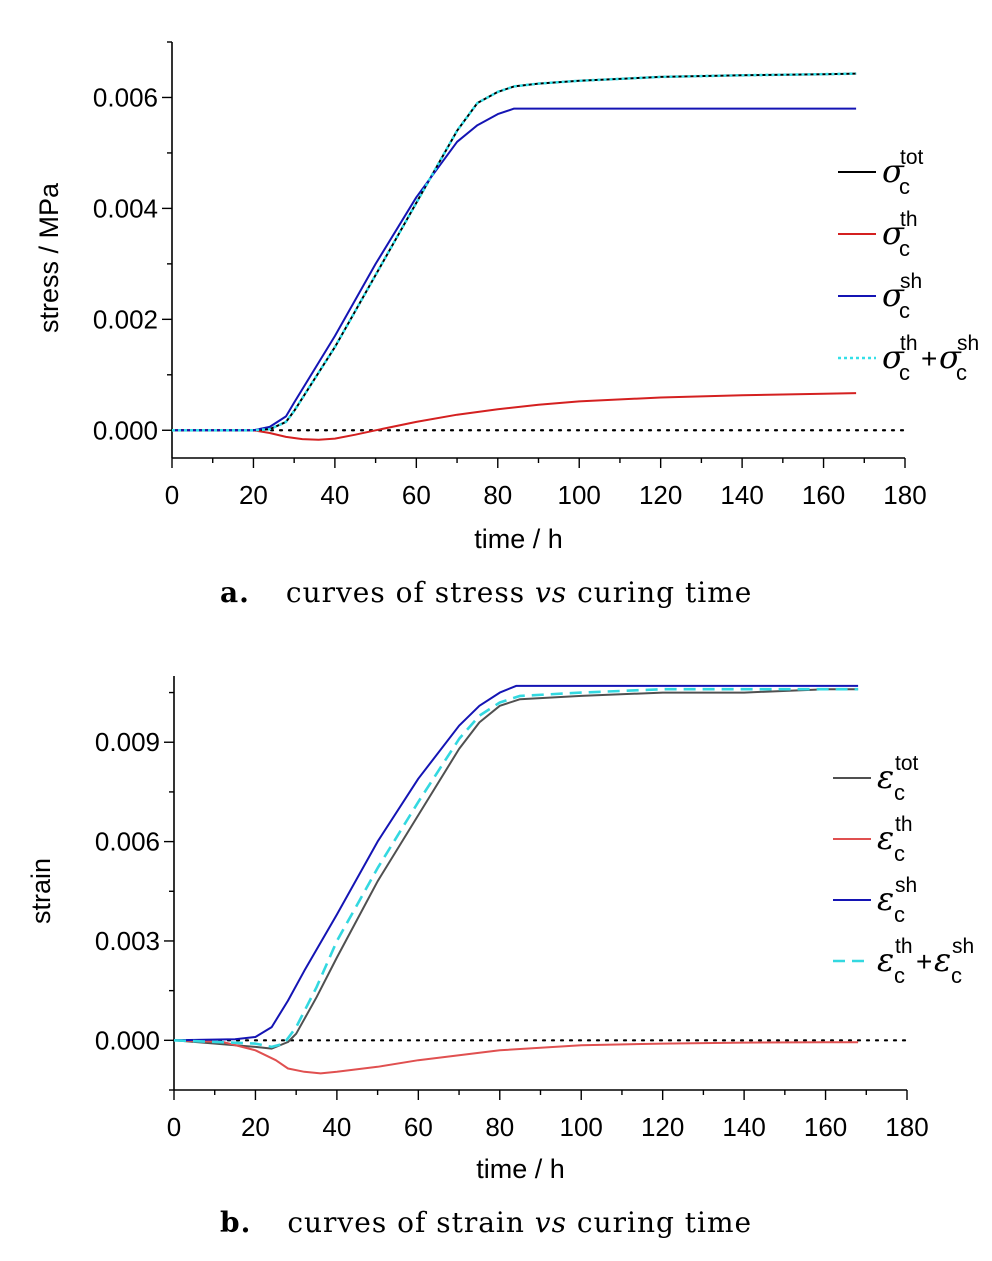 The image size is (992, 1261). I want to click on y-tick-label: 0.003, so click(127, 941).